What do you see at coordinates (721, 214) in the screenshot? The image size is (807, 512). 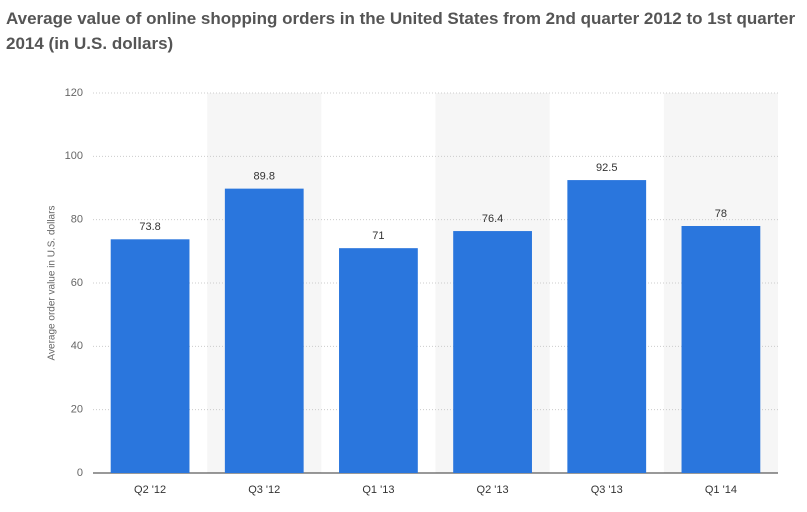 I see `value-label: 78` at bounding box center [721, 214].